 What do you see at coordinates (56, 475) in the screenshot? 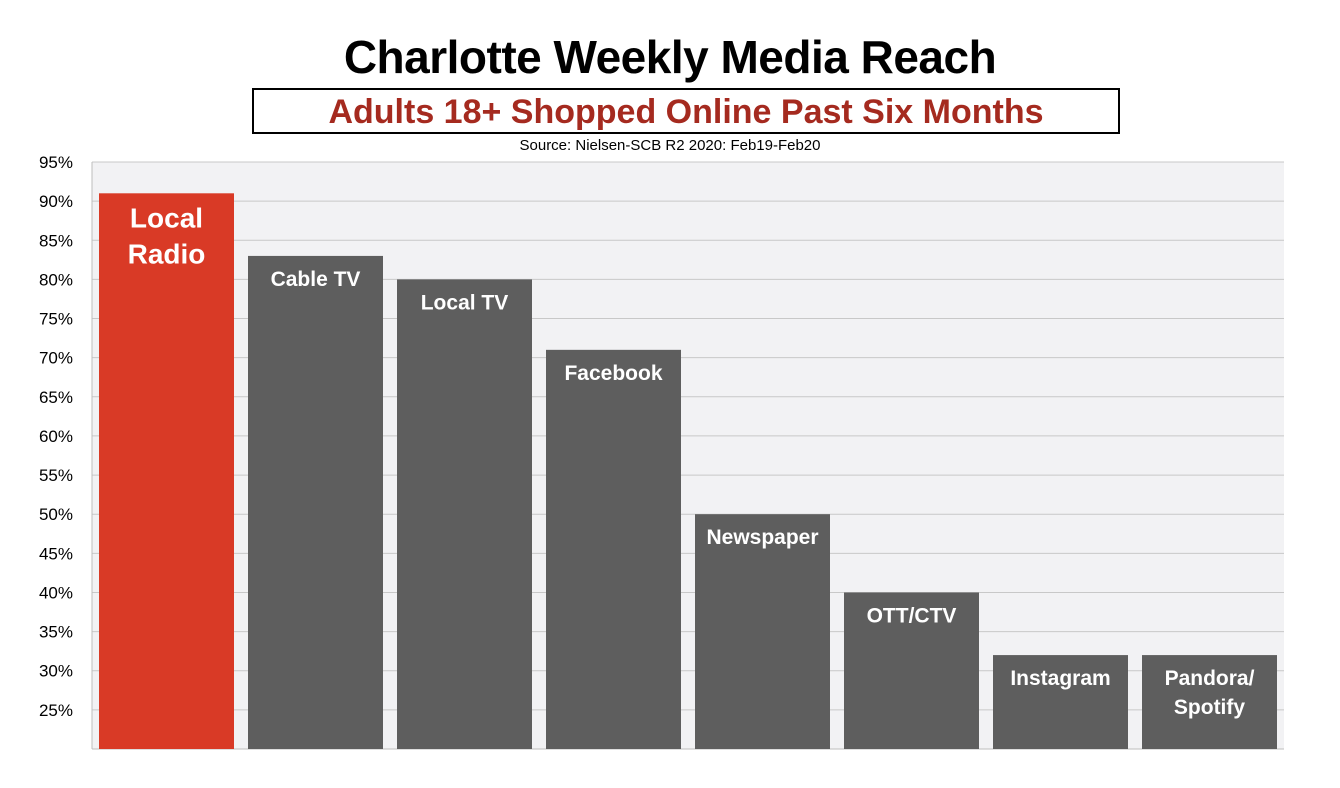
I see `y-tick-label: 55%` at bounding box center [56, 475].